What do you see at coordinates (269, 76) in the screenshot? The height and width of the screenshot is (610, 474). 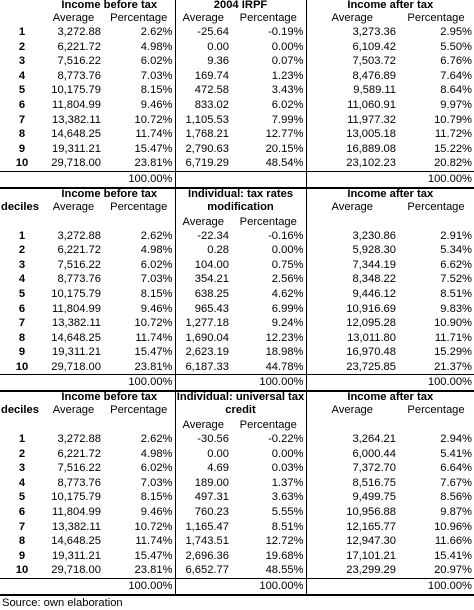 I see `tax-percentage: 1.23%` at bounding box center [269, 76].